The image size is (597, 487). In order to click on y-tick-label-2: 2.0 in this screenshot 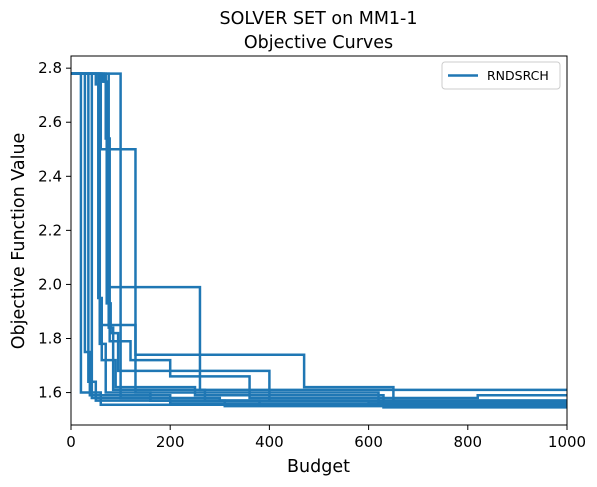, I will do `click(50, 284)`.